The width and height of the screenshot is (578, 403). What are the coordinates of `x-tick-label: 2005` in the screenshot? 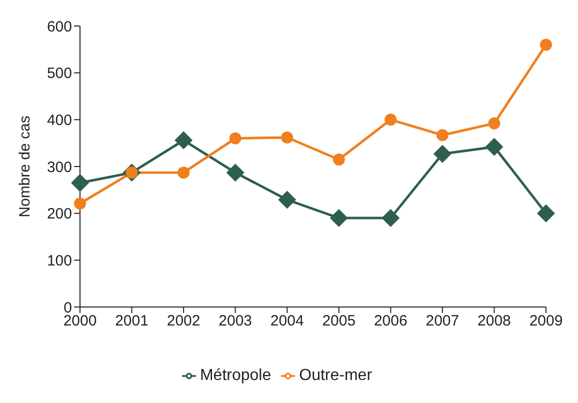 It's located at (339, 321).